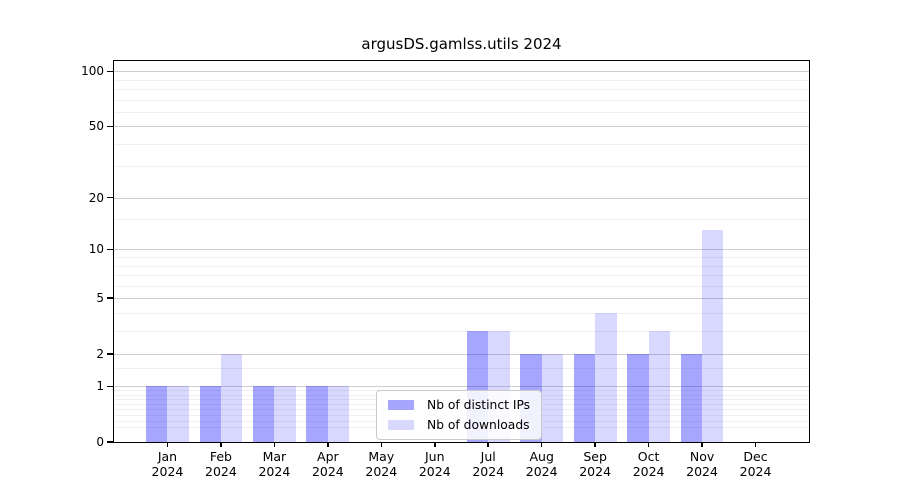 The height and width of the screenshot is (500, 900). What do you see at coordinates (459, 415) in the screenshot?
I see `legend: Nb of distinct IPs Nb of downloads` at bounding box center [459, 415].